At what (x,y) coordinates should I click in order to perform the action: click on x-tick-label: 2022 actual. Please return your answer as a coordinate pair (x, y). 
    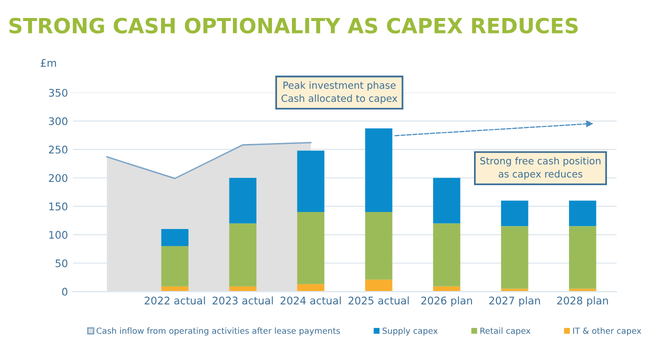
    Looking at the image, I should click on (174, 300).